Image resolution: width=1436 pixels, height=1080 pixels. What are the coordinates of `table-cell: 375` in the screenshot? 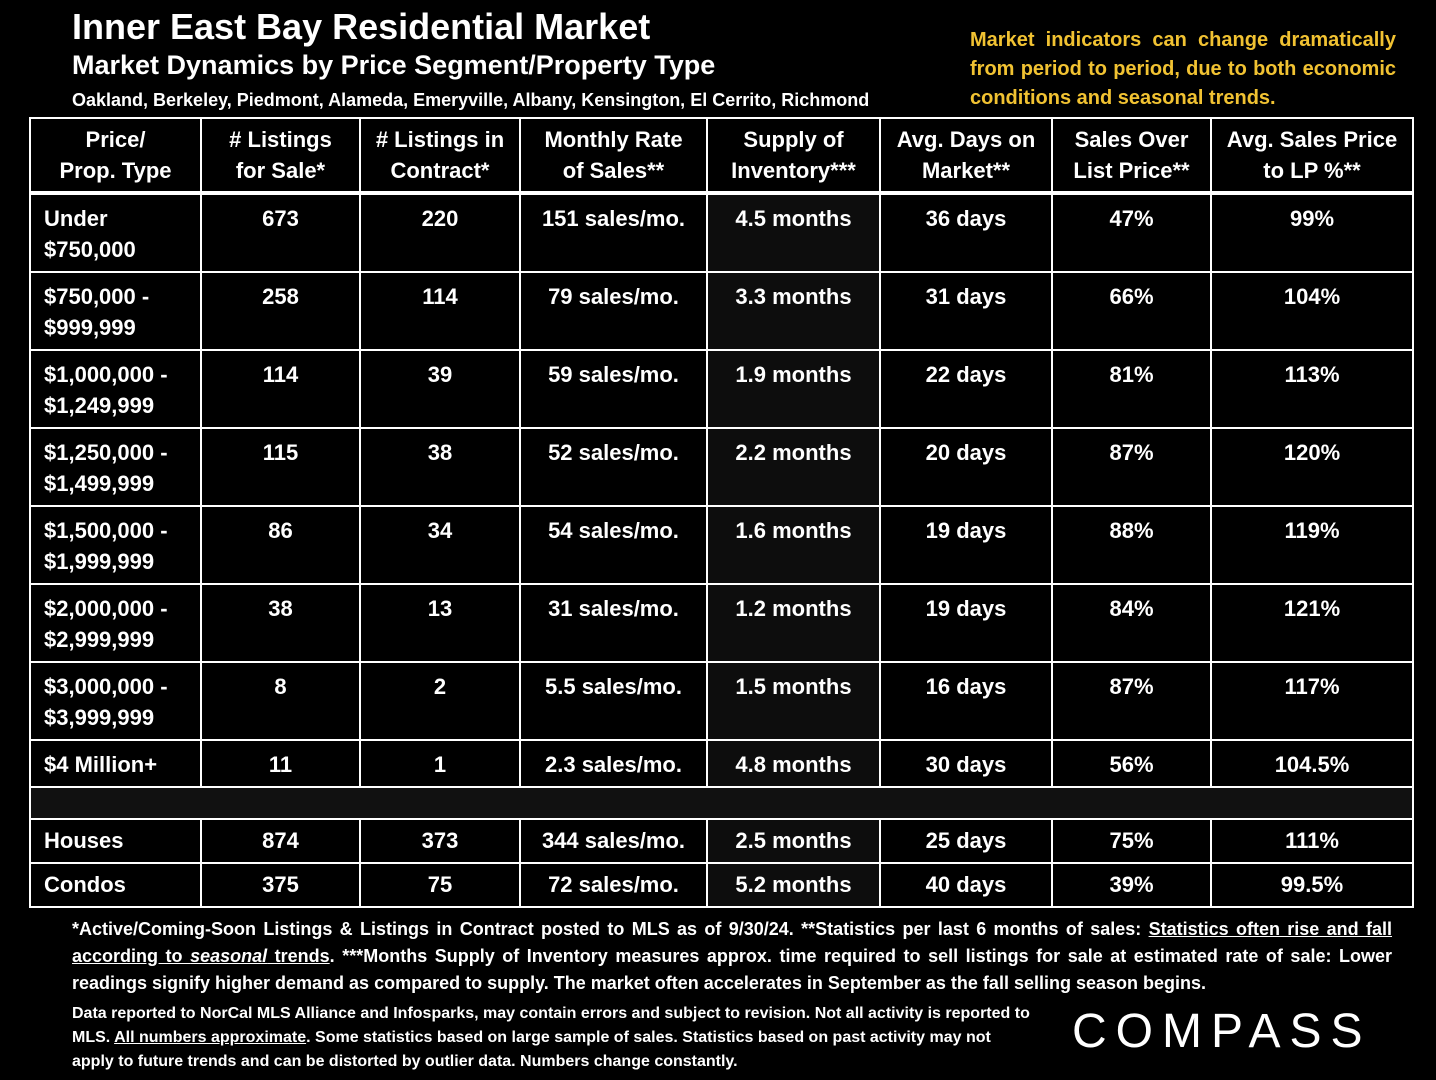 It's located at (280, 885).